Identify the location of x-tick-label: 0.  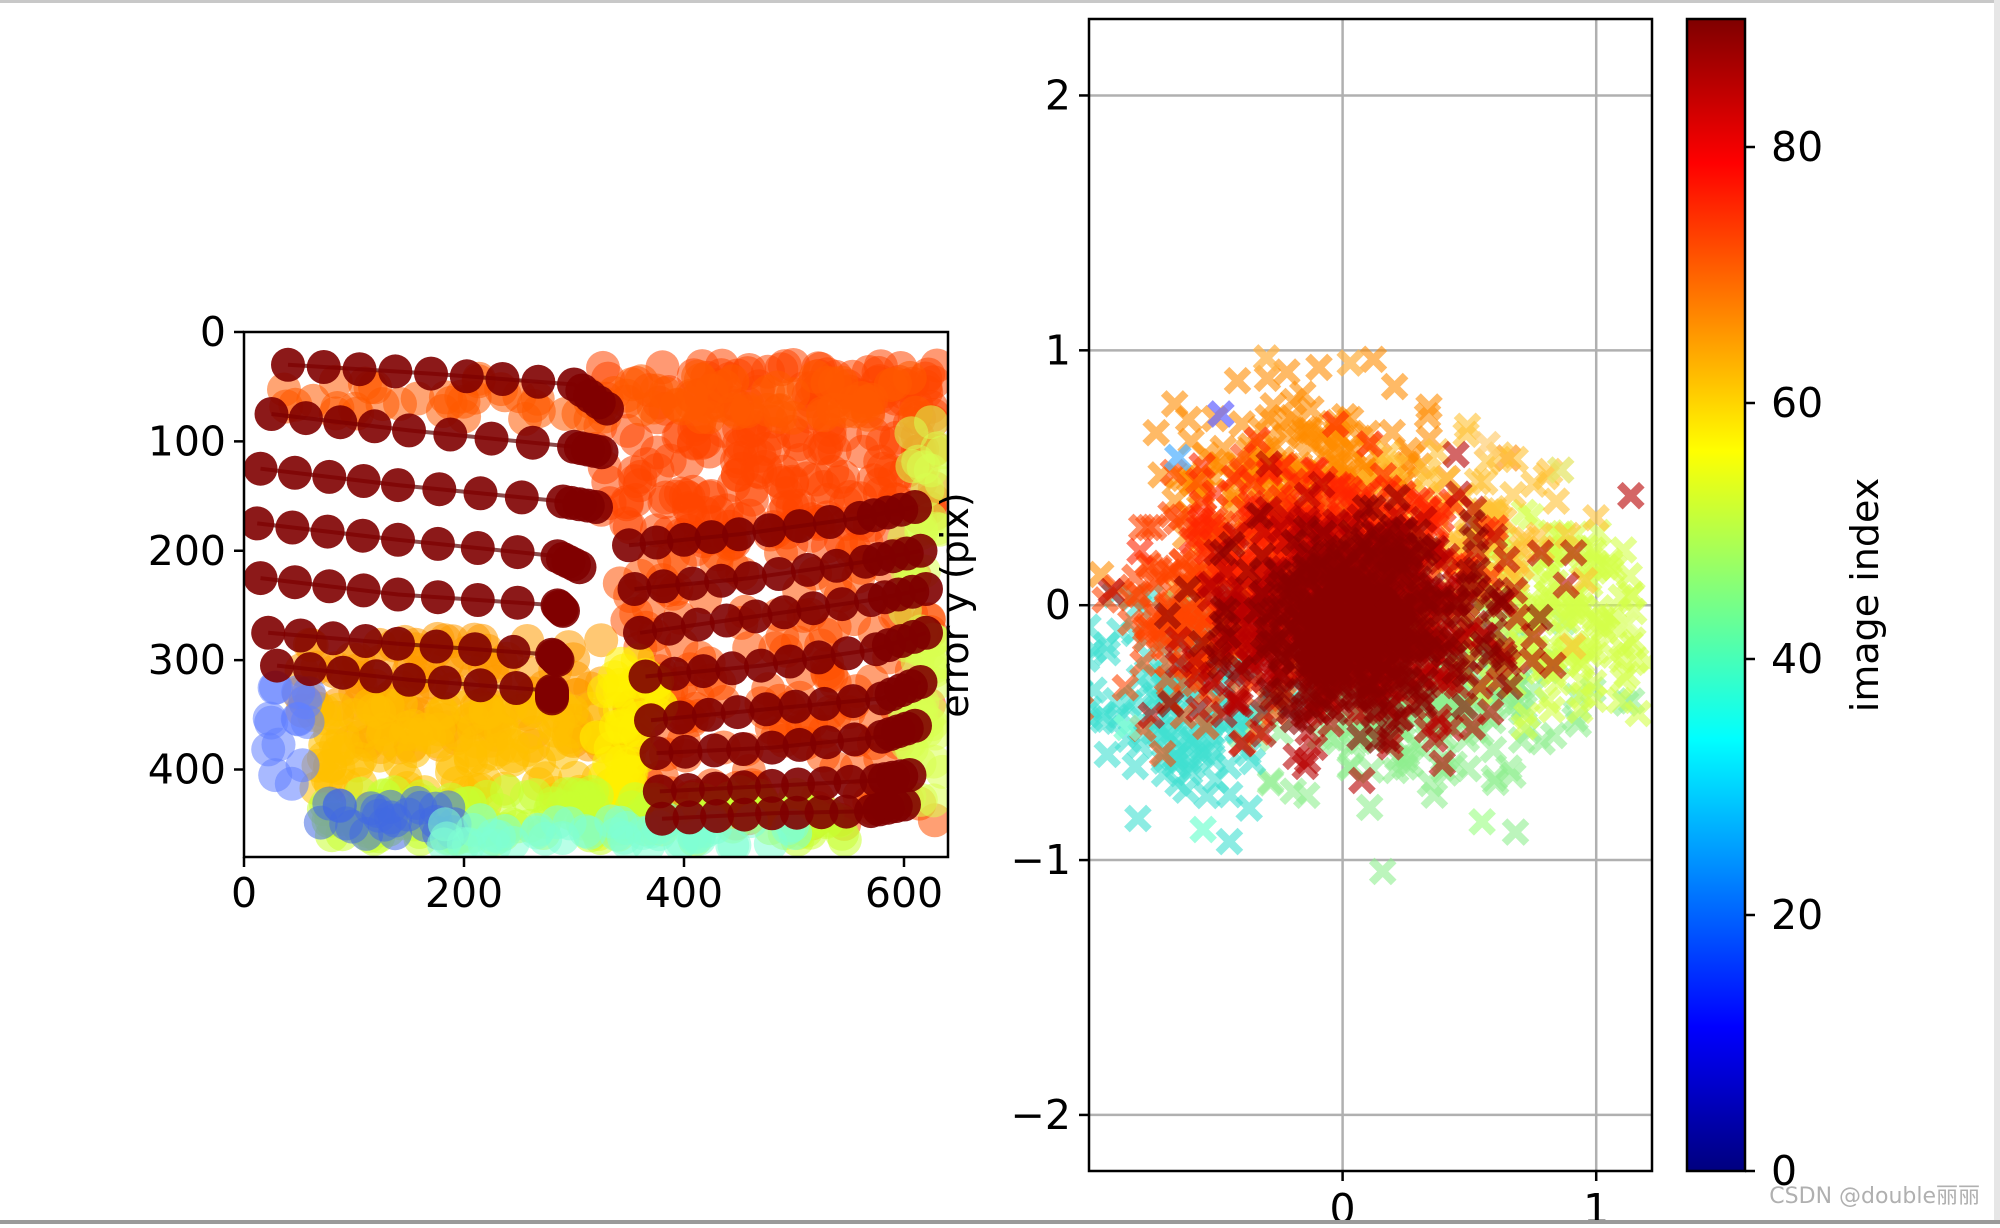
(1343, 1204).